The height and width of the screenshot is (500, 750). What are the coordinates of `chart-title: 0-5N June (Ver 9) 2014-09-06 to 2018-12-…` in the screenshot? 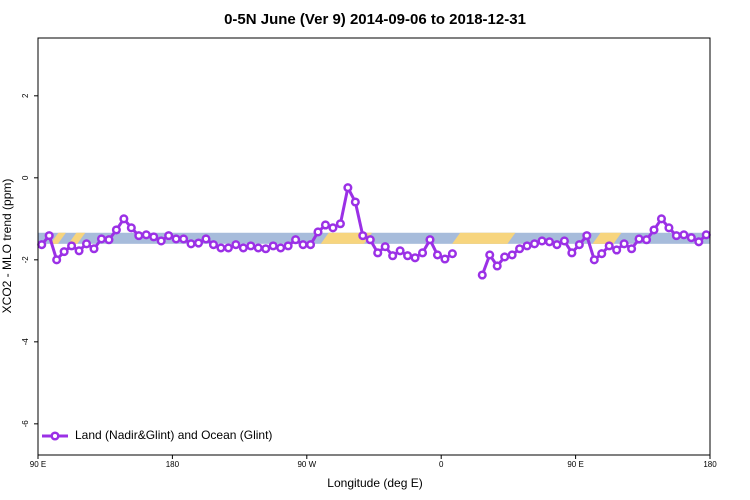 It's located at (375, 19).